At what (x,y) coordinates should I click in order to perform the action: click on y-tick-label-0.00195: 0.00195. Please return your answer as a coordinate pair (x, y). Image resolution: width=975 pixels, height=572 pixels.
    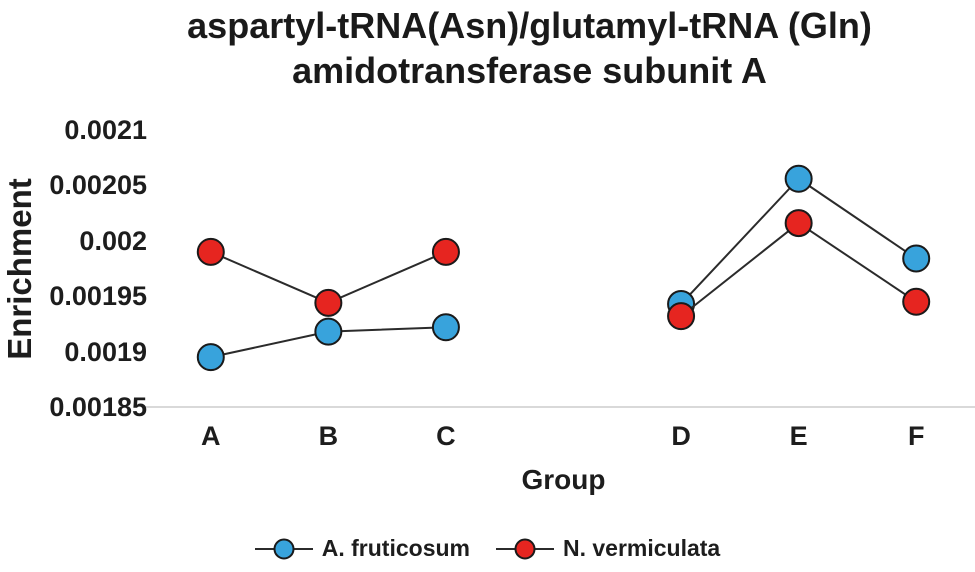
    Looking at the image, I should click on (98, 296).